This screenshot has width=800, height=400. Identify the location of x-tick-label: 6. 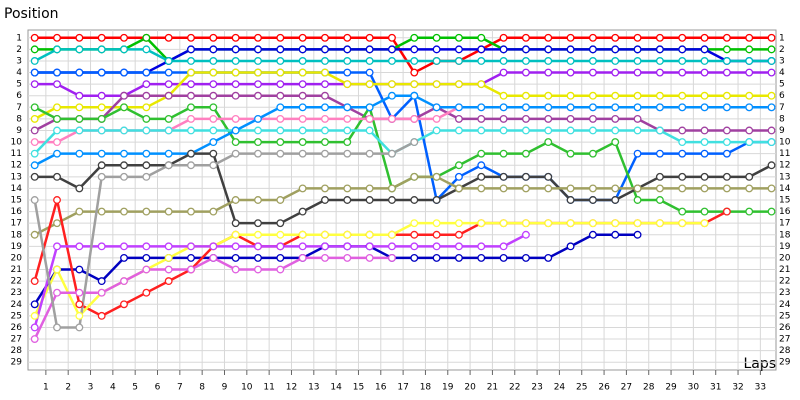
(158, 388).